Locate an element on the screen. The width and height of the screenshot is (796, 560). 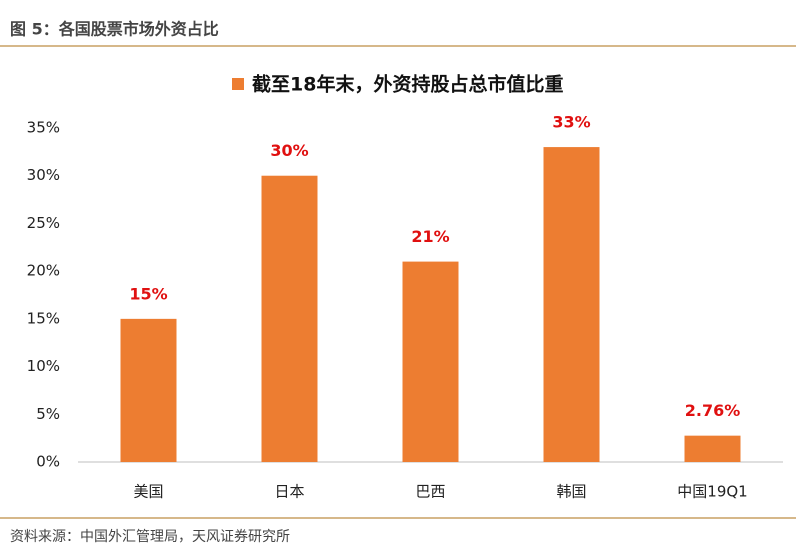
y-tick-label: 0% is located at coordinates (48, 462).